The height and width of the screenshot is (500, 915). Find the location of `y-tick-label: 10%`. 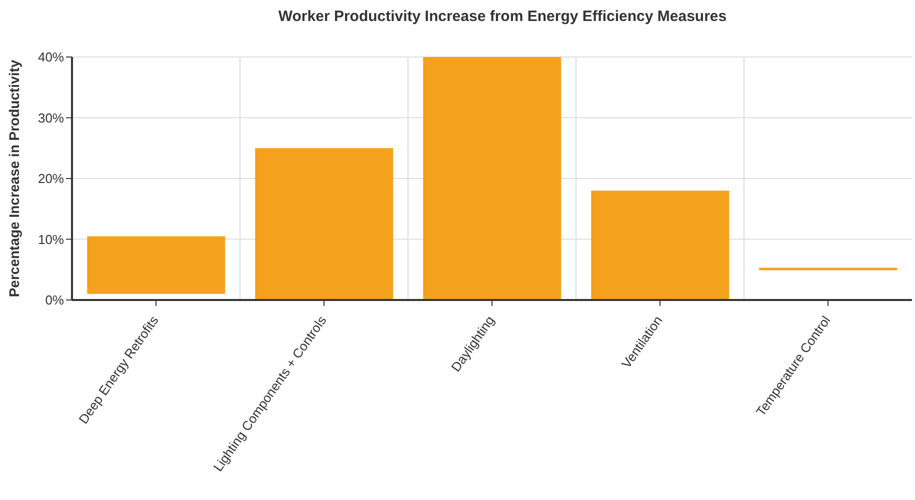

y-tick-label: 10% is located at coordinates (51, 239).